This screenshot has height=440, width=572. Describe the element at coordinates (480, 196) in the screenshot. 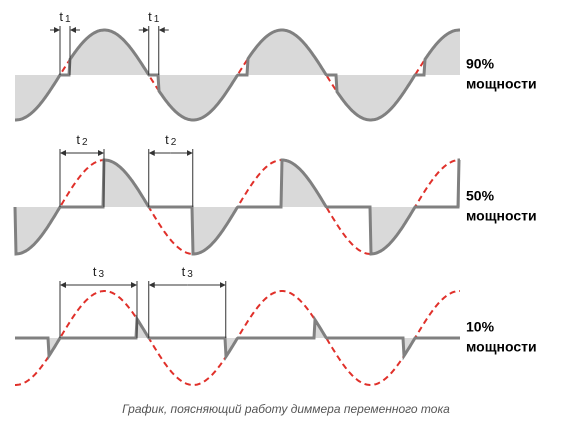

I see `power-label: 50%` at that location.